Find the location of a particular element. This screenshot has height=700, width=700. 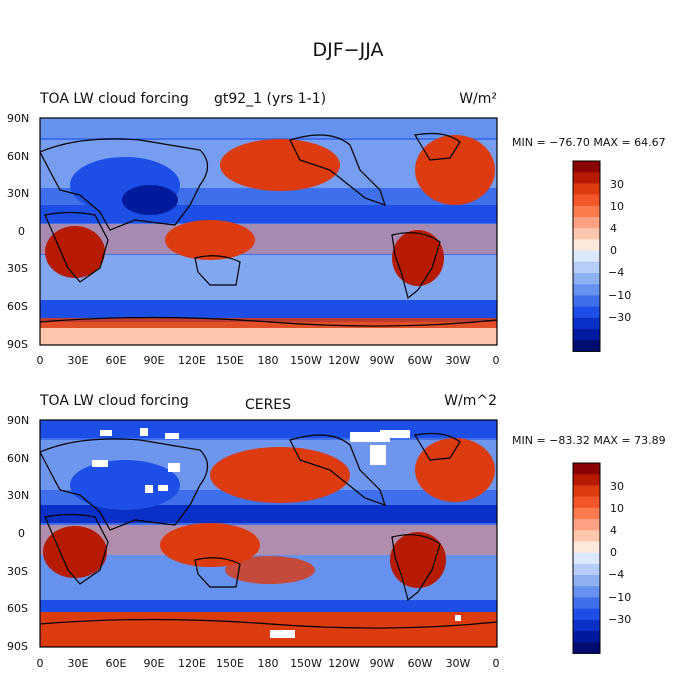

panel-1-ytick: 0 is located at coordinates (21, 231).